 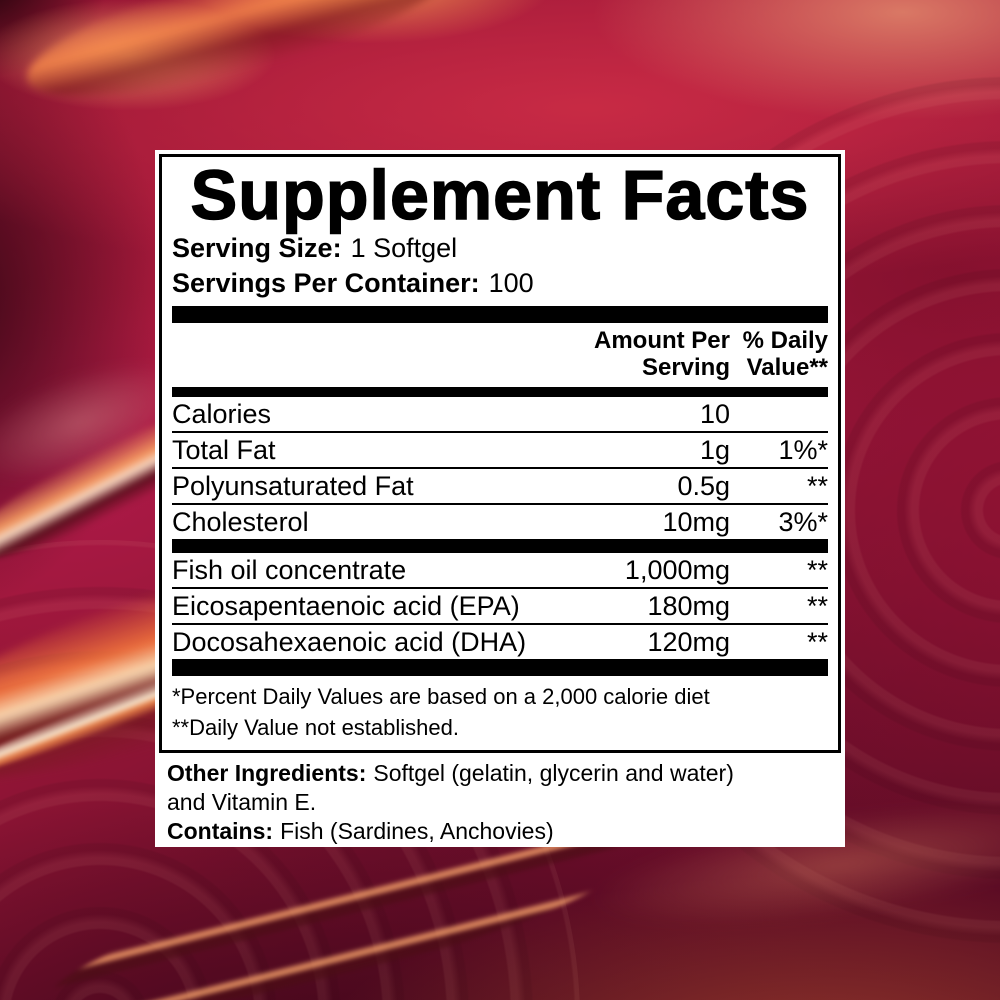 I want to click on nutrient-dv: 3%*, so click(x=803, y=522).